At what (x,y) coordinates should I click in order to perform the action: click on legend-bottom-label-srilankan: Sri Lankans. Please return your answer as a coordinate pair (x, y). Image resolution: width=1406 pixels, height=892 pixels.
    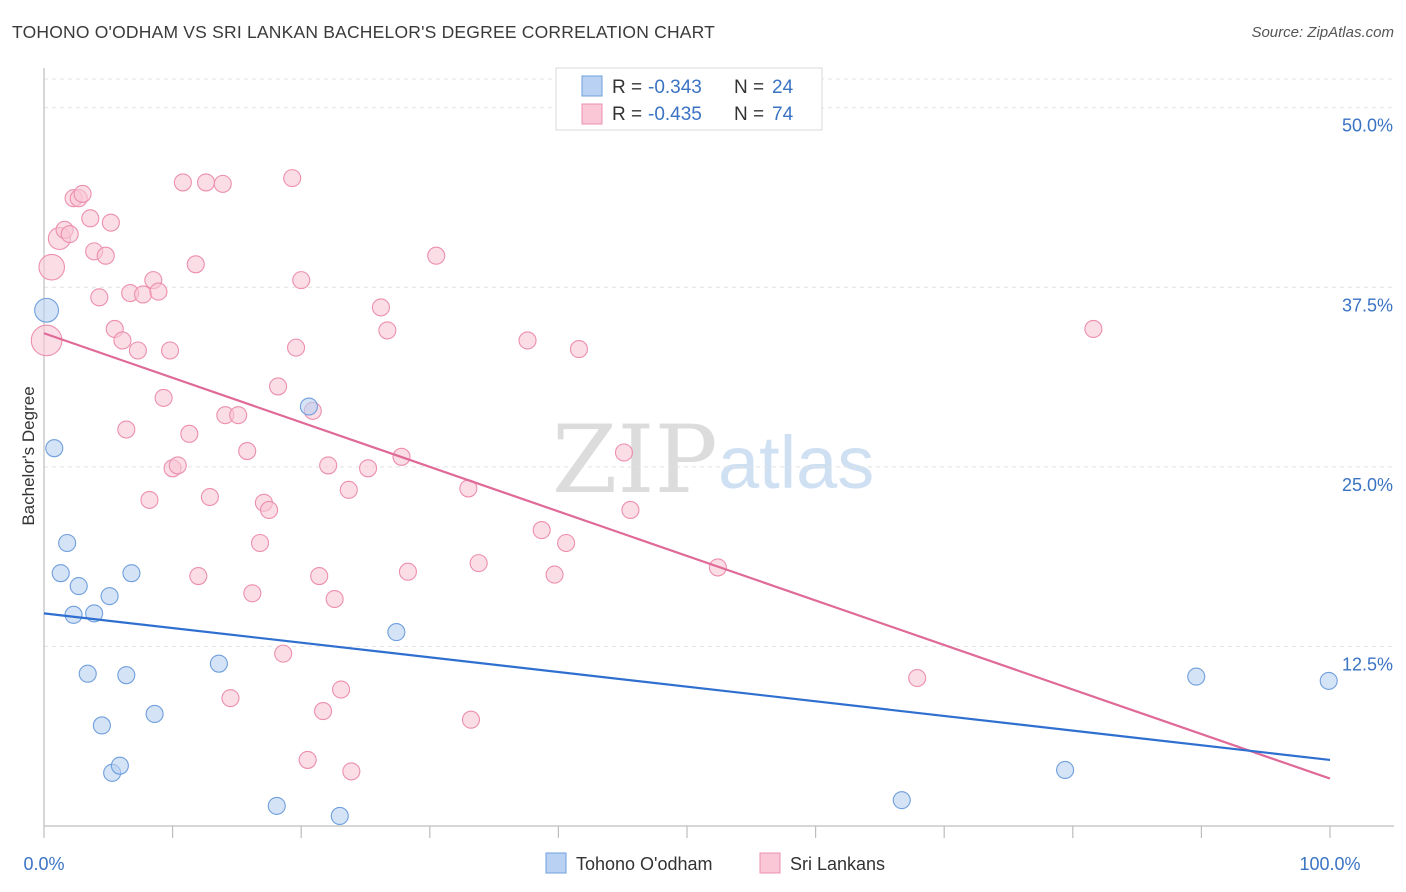
    Looking at the image, I should click on (837, 864).